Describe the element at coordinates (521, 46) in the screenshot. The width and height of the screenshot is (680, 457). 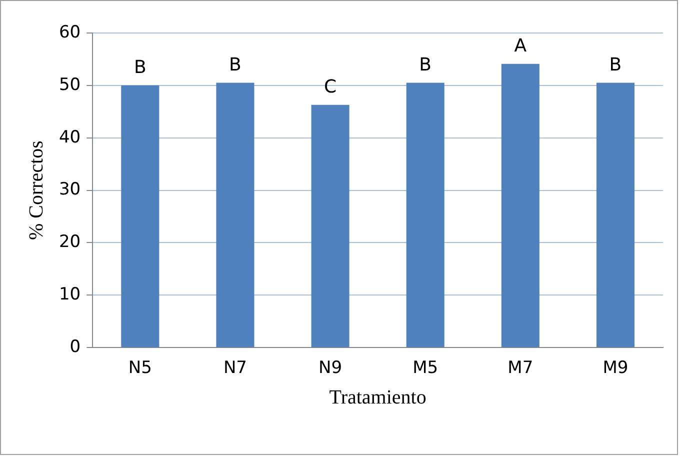
I see `annotation: A` at that location.